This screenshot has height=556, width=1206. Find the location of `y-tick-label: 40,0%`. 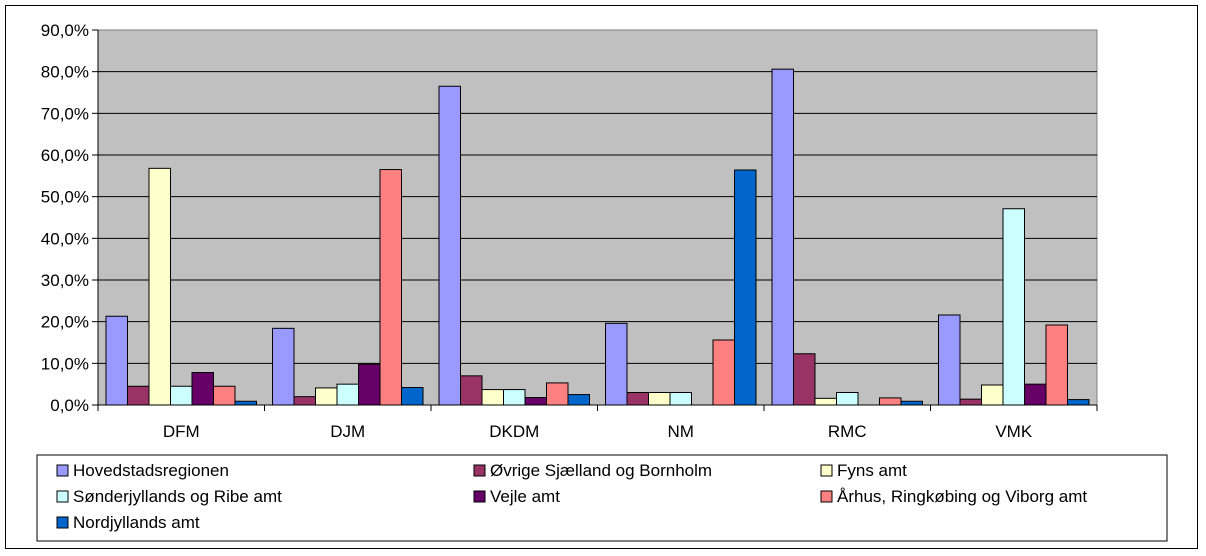

y-tick-label: 40,0% is located at coordinates (65, 238).